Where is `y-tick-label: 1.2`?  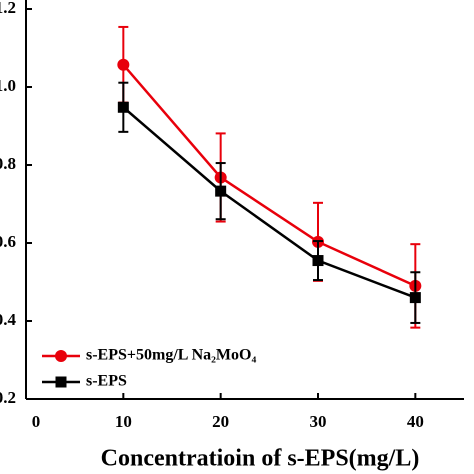 y-tick-label: 1.2 is located at coordinates (8, 8).